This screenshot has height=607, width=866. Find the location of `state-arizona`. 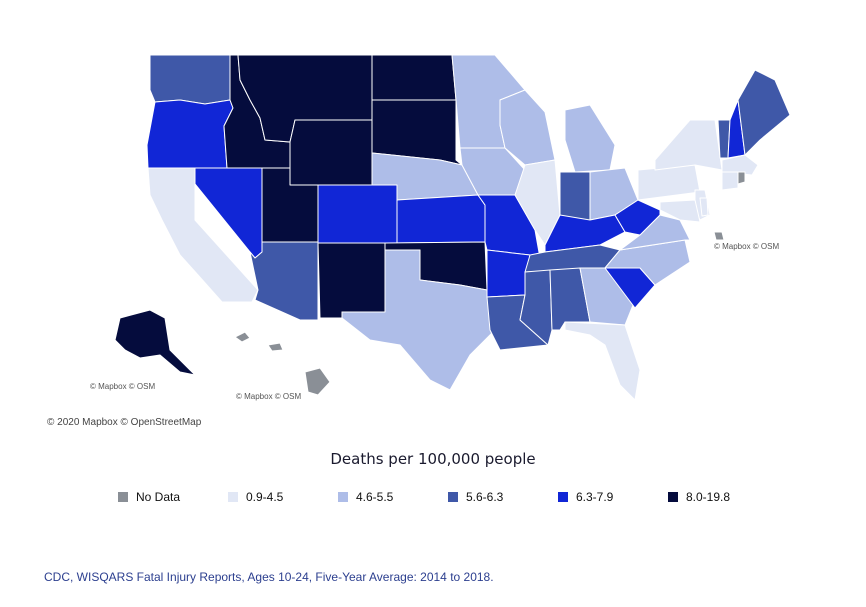

state-arizona is located at coordinates (284, 281).